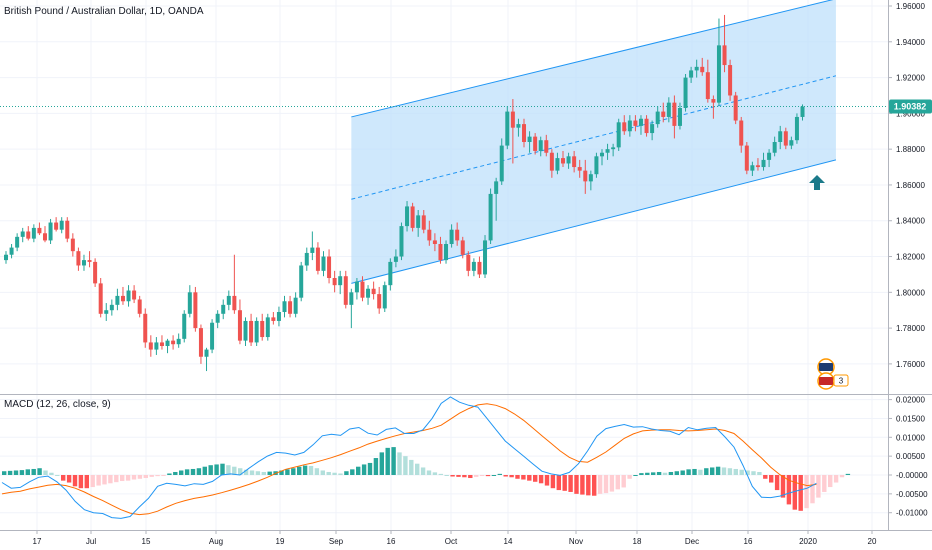 This screenshot has height=550, width=932. Describe the element at coordinates (910, 400) in the screenshot. I see `macd-tick-label: 0.02000` at that location.